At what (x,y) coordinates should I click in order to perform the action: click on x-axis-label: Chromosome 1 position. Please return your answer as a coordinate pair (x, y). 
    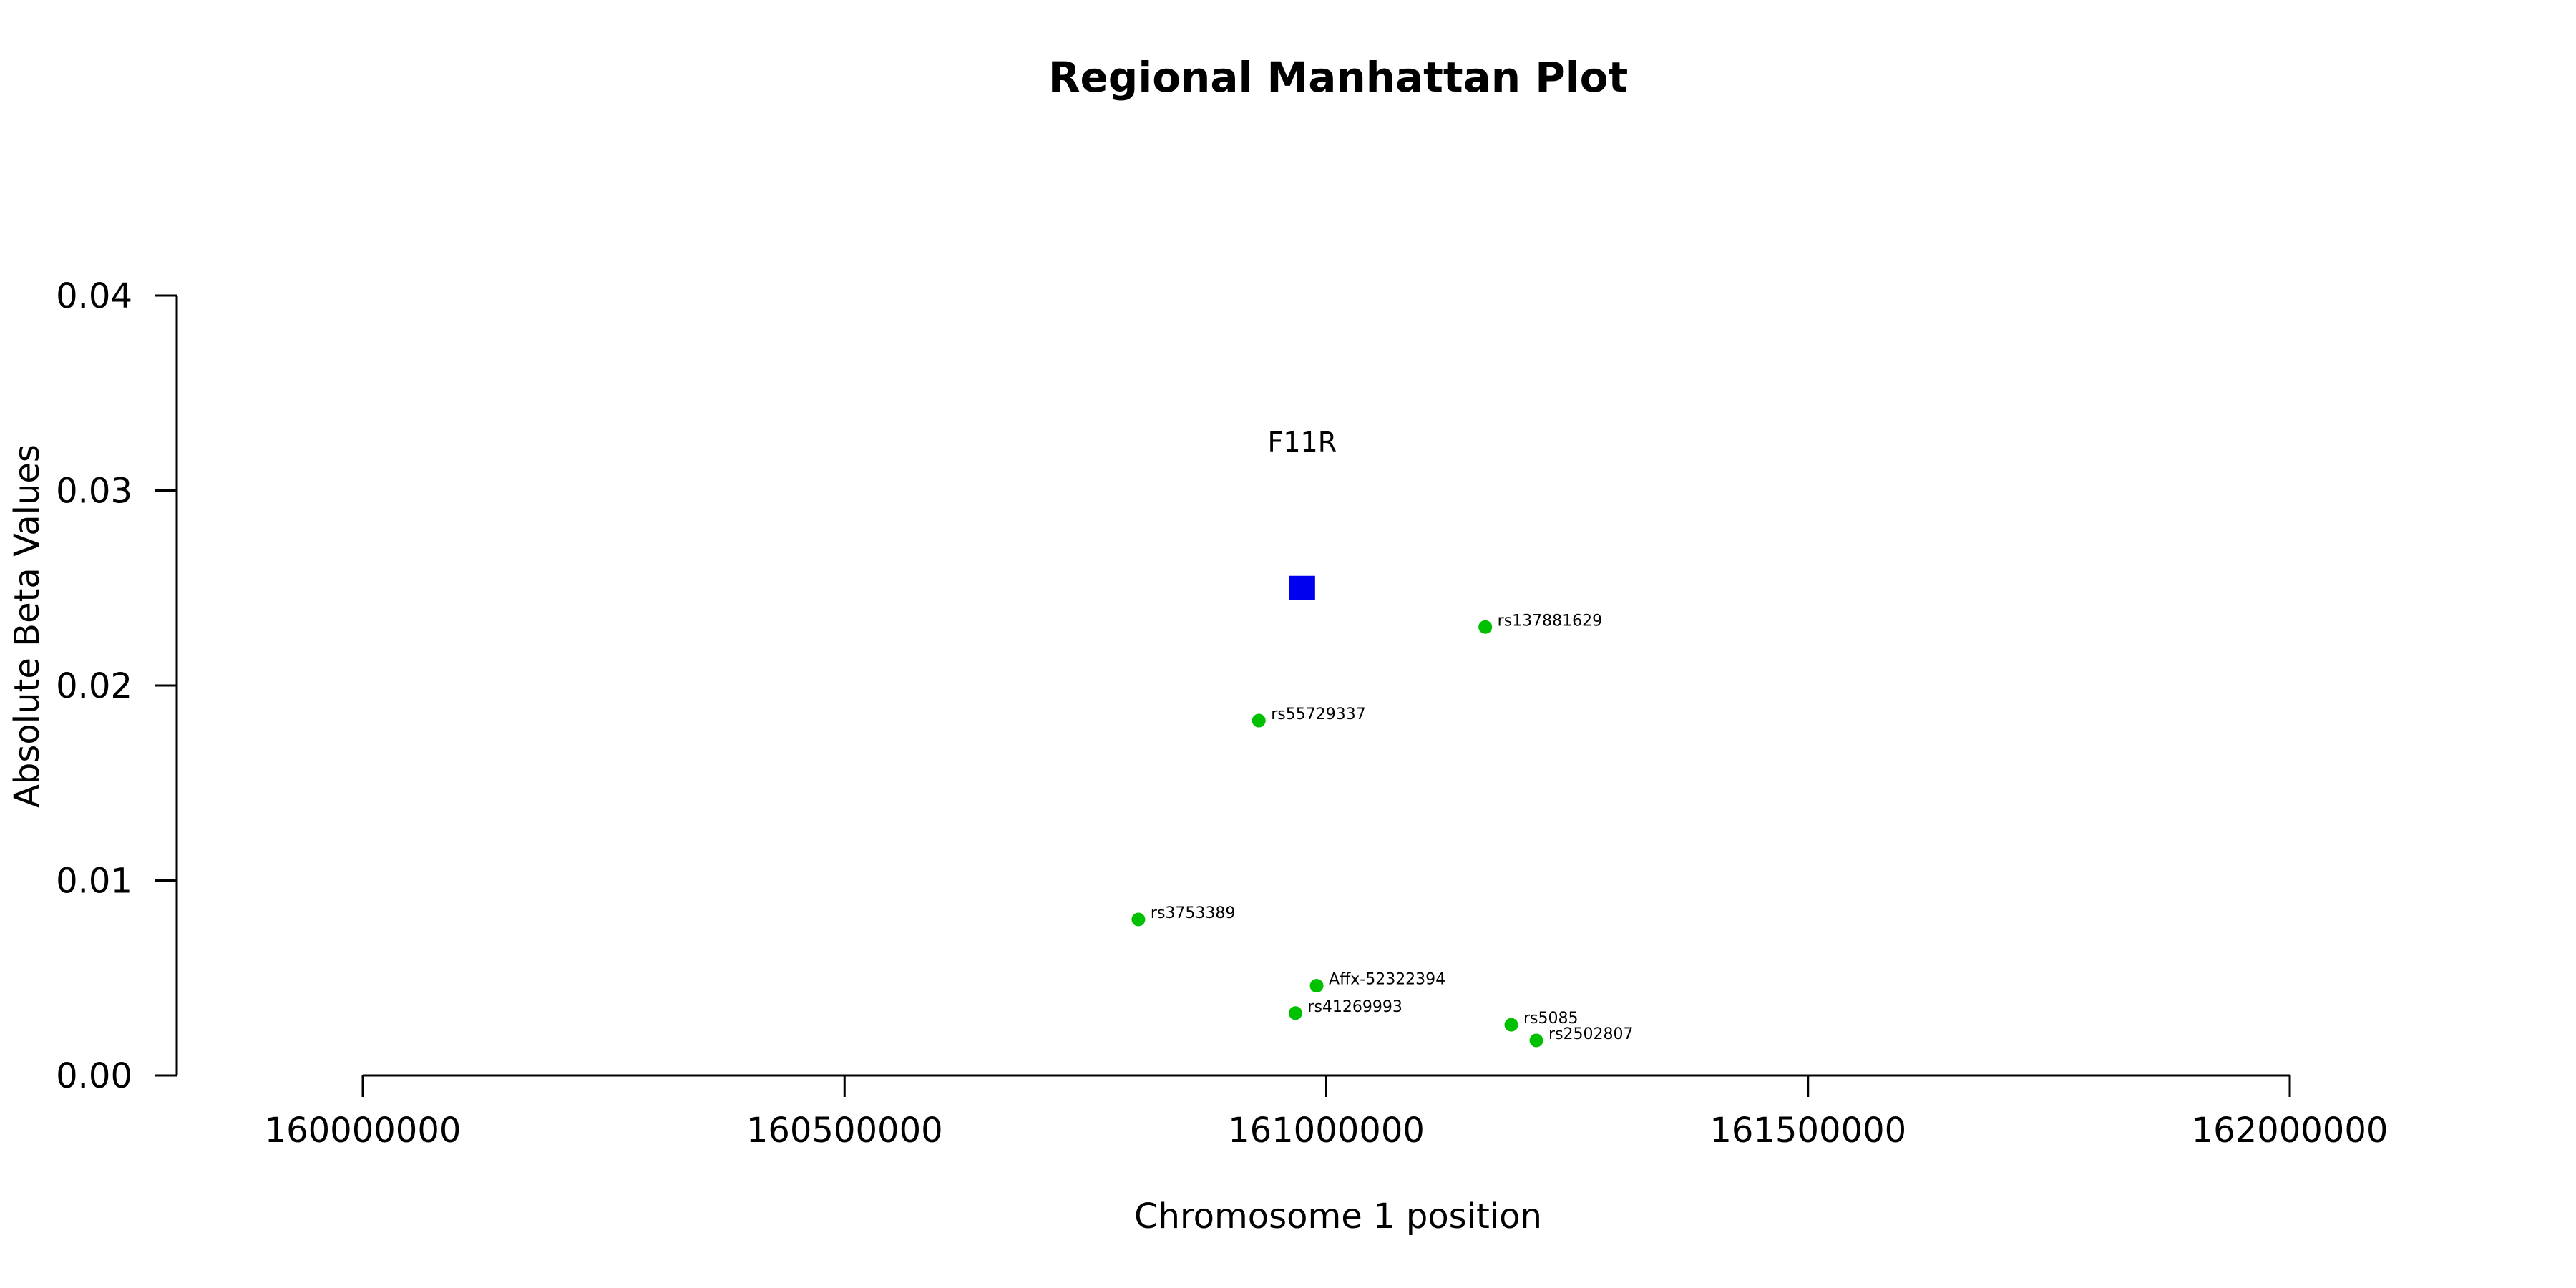
    Looking at the image, I should click on (1338, 1216).